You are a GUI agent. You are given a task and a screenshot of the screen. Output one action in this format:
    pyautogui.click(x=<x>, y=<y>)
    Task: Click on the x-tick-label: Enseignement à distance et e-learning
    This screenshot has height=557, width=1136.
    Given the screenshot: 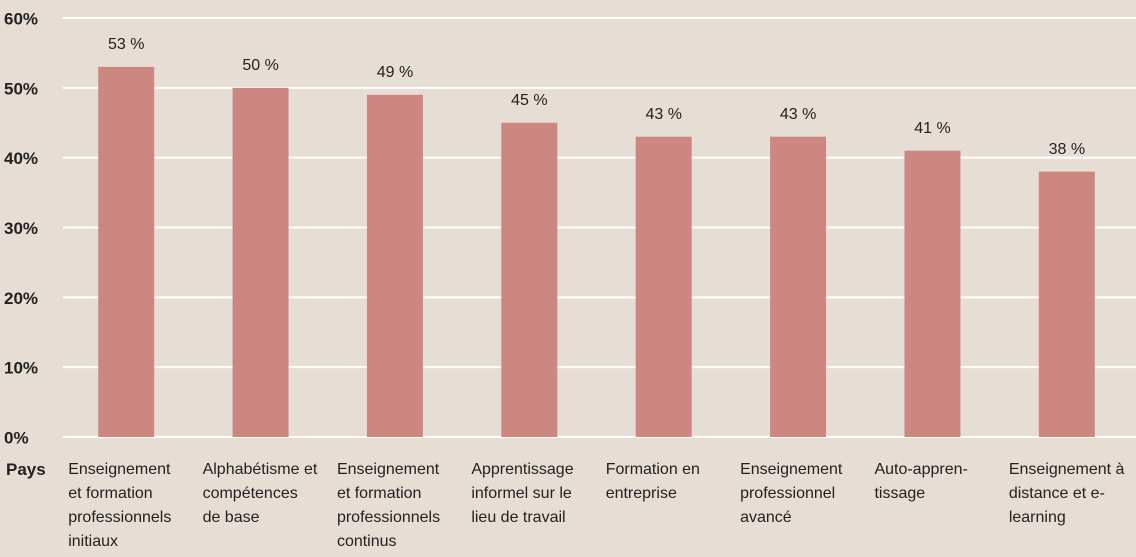 What is the action you would take?
    pyautogui.click(x=1066, y=493)
    